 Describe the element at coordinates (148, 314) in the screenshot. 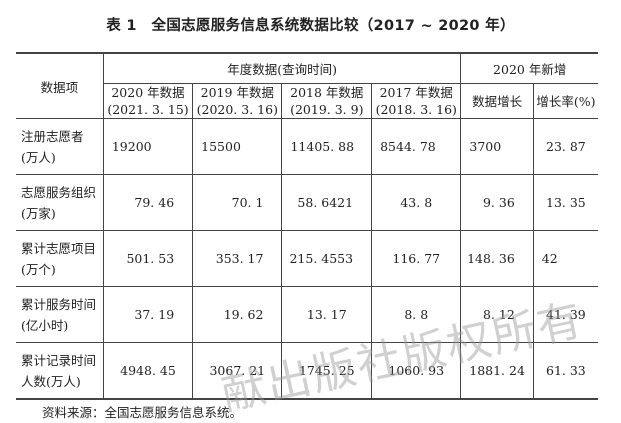

I see `table-cell: 37. 19` at that location.